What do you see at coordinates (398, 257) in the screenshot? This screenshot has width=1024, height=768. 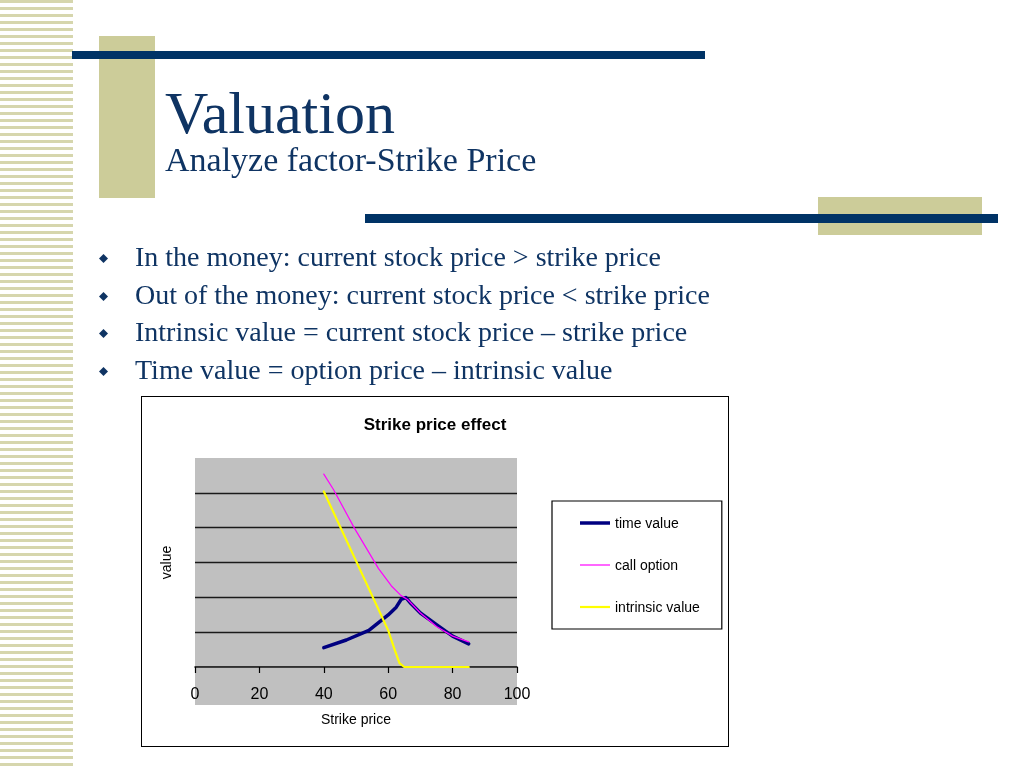 I see `text: In the money: current stock price > strike price` at bounding box center [398, 257].